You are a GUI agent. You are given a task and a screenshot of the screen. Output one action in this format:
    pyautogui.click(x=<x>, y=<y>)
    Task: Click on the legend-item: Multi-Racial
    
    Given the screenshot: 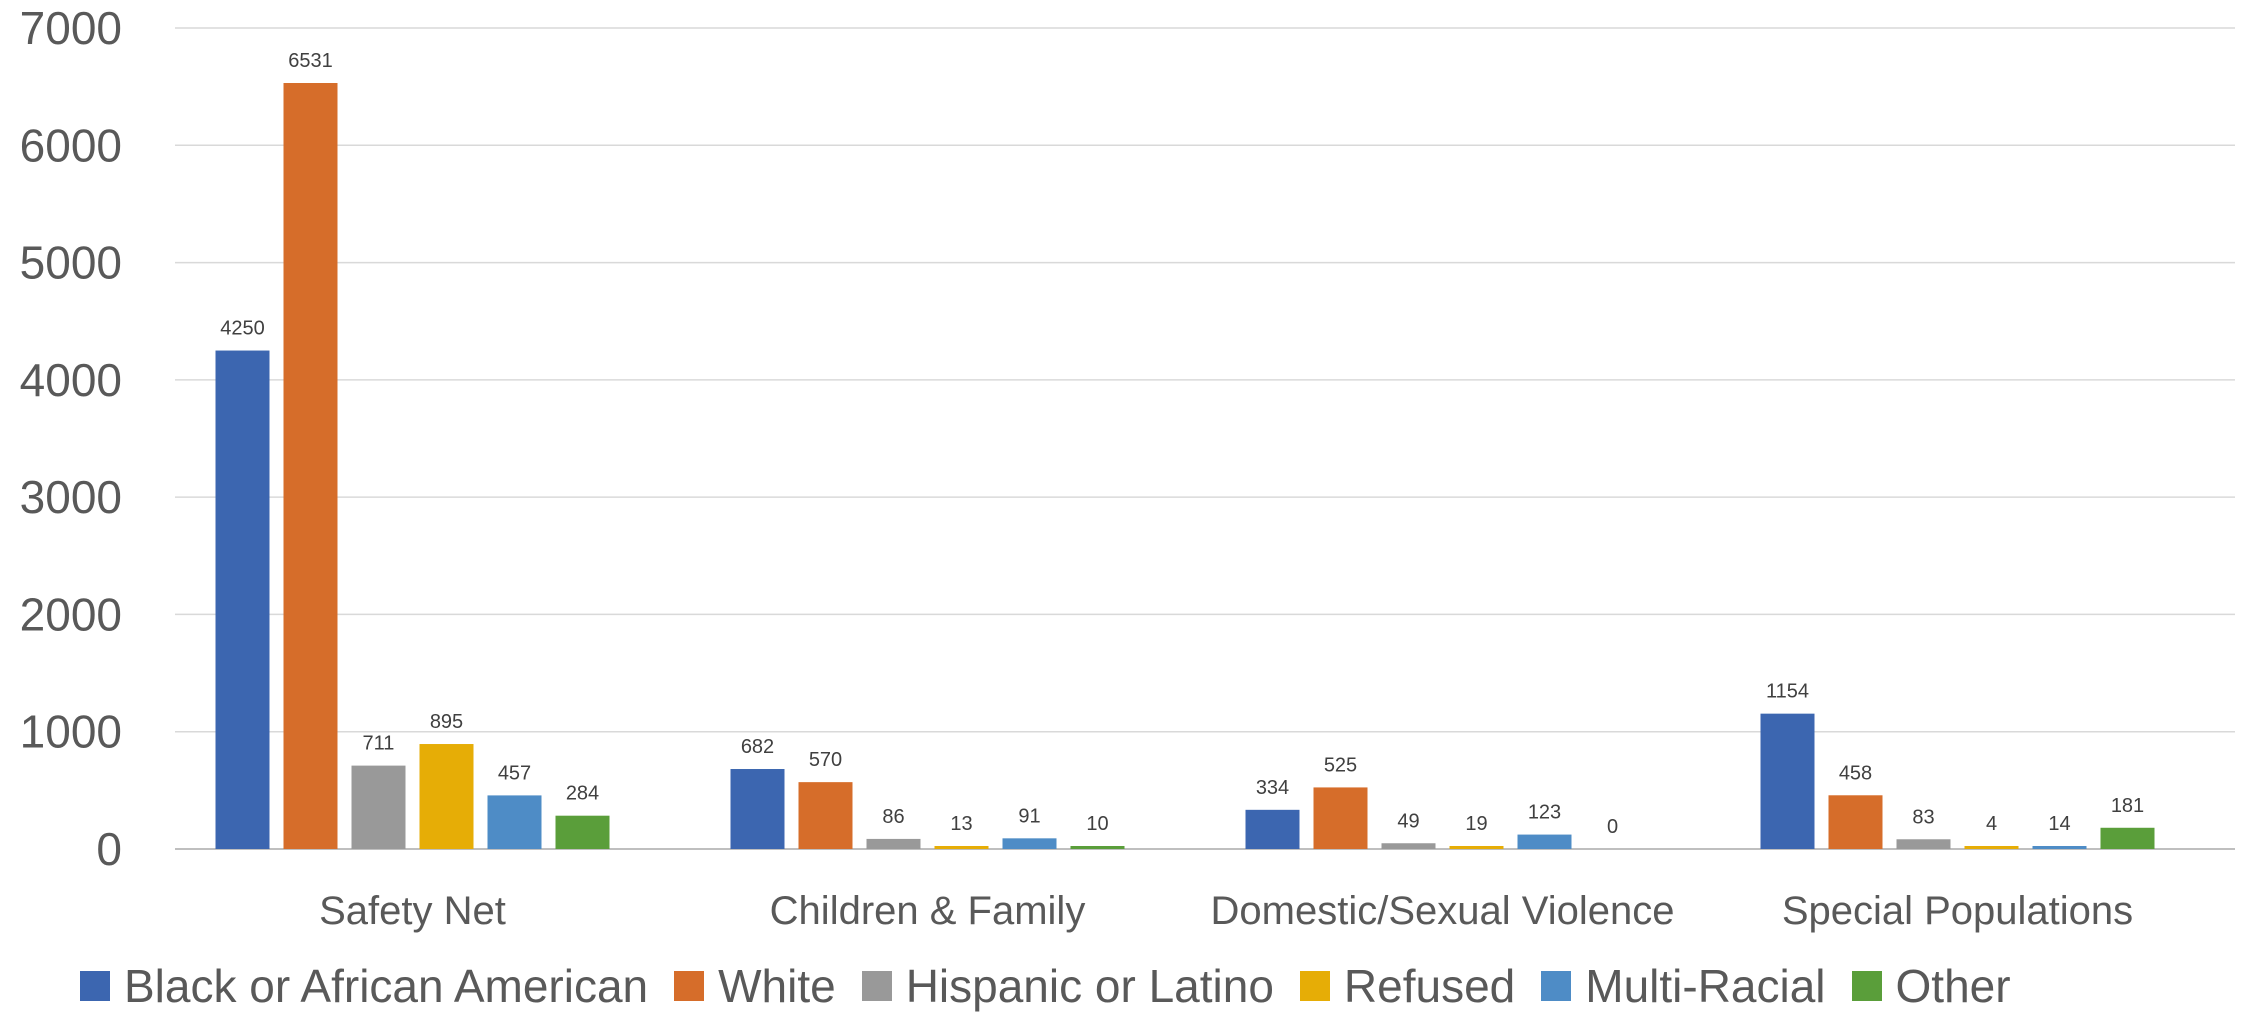 What is the action you would take?
    pyautogui.click(x=1683, y=986)
    